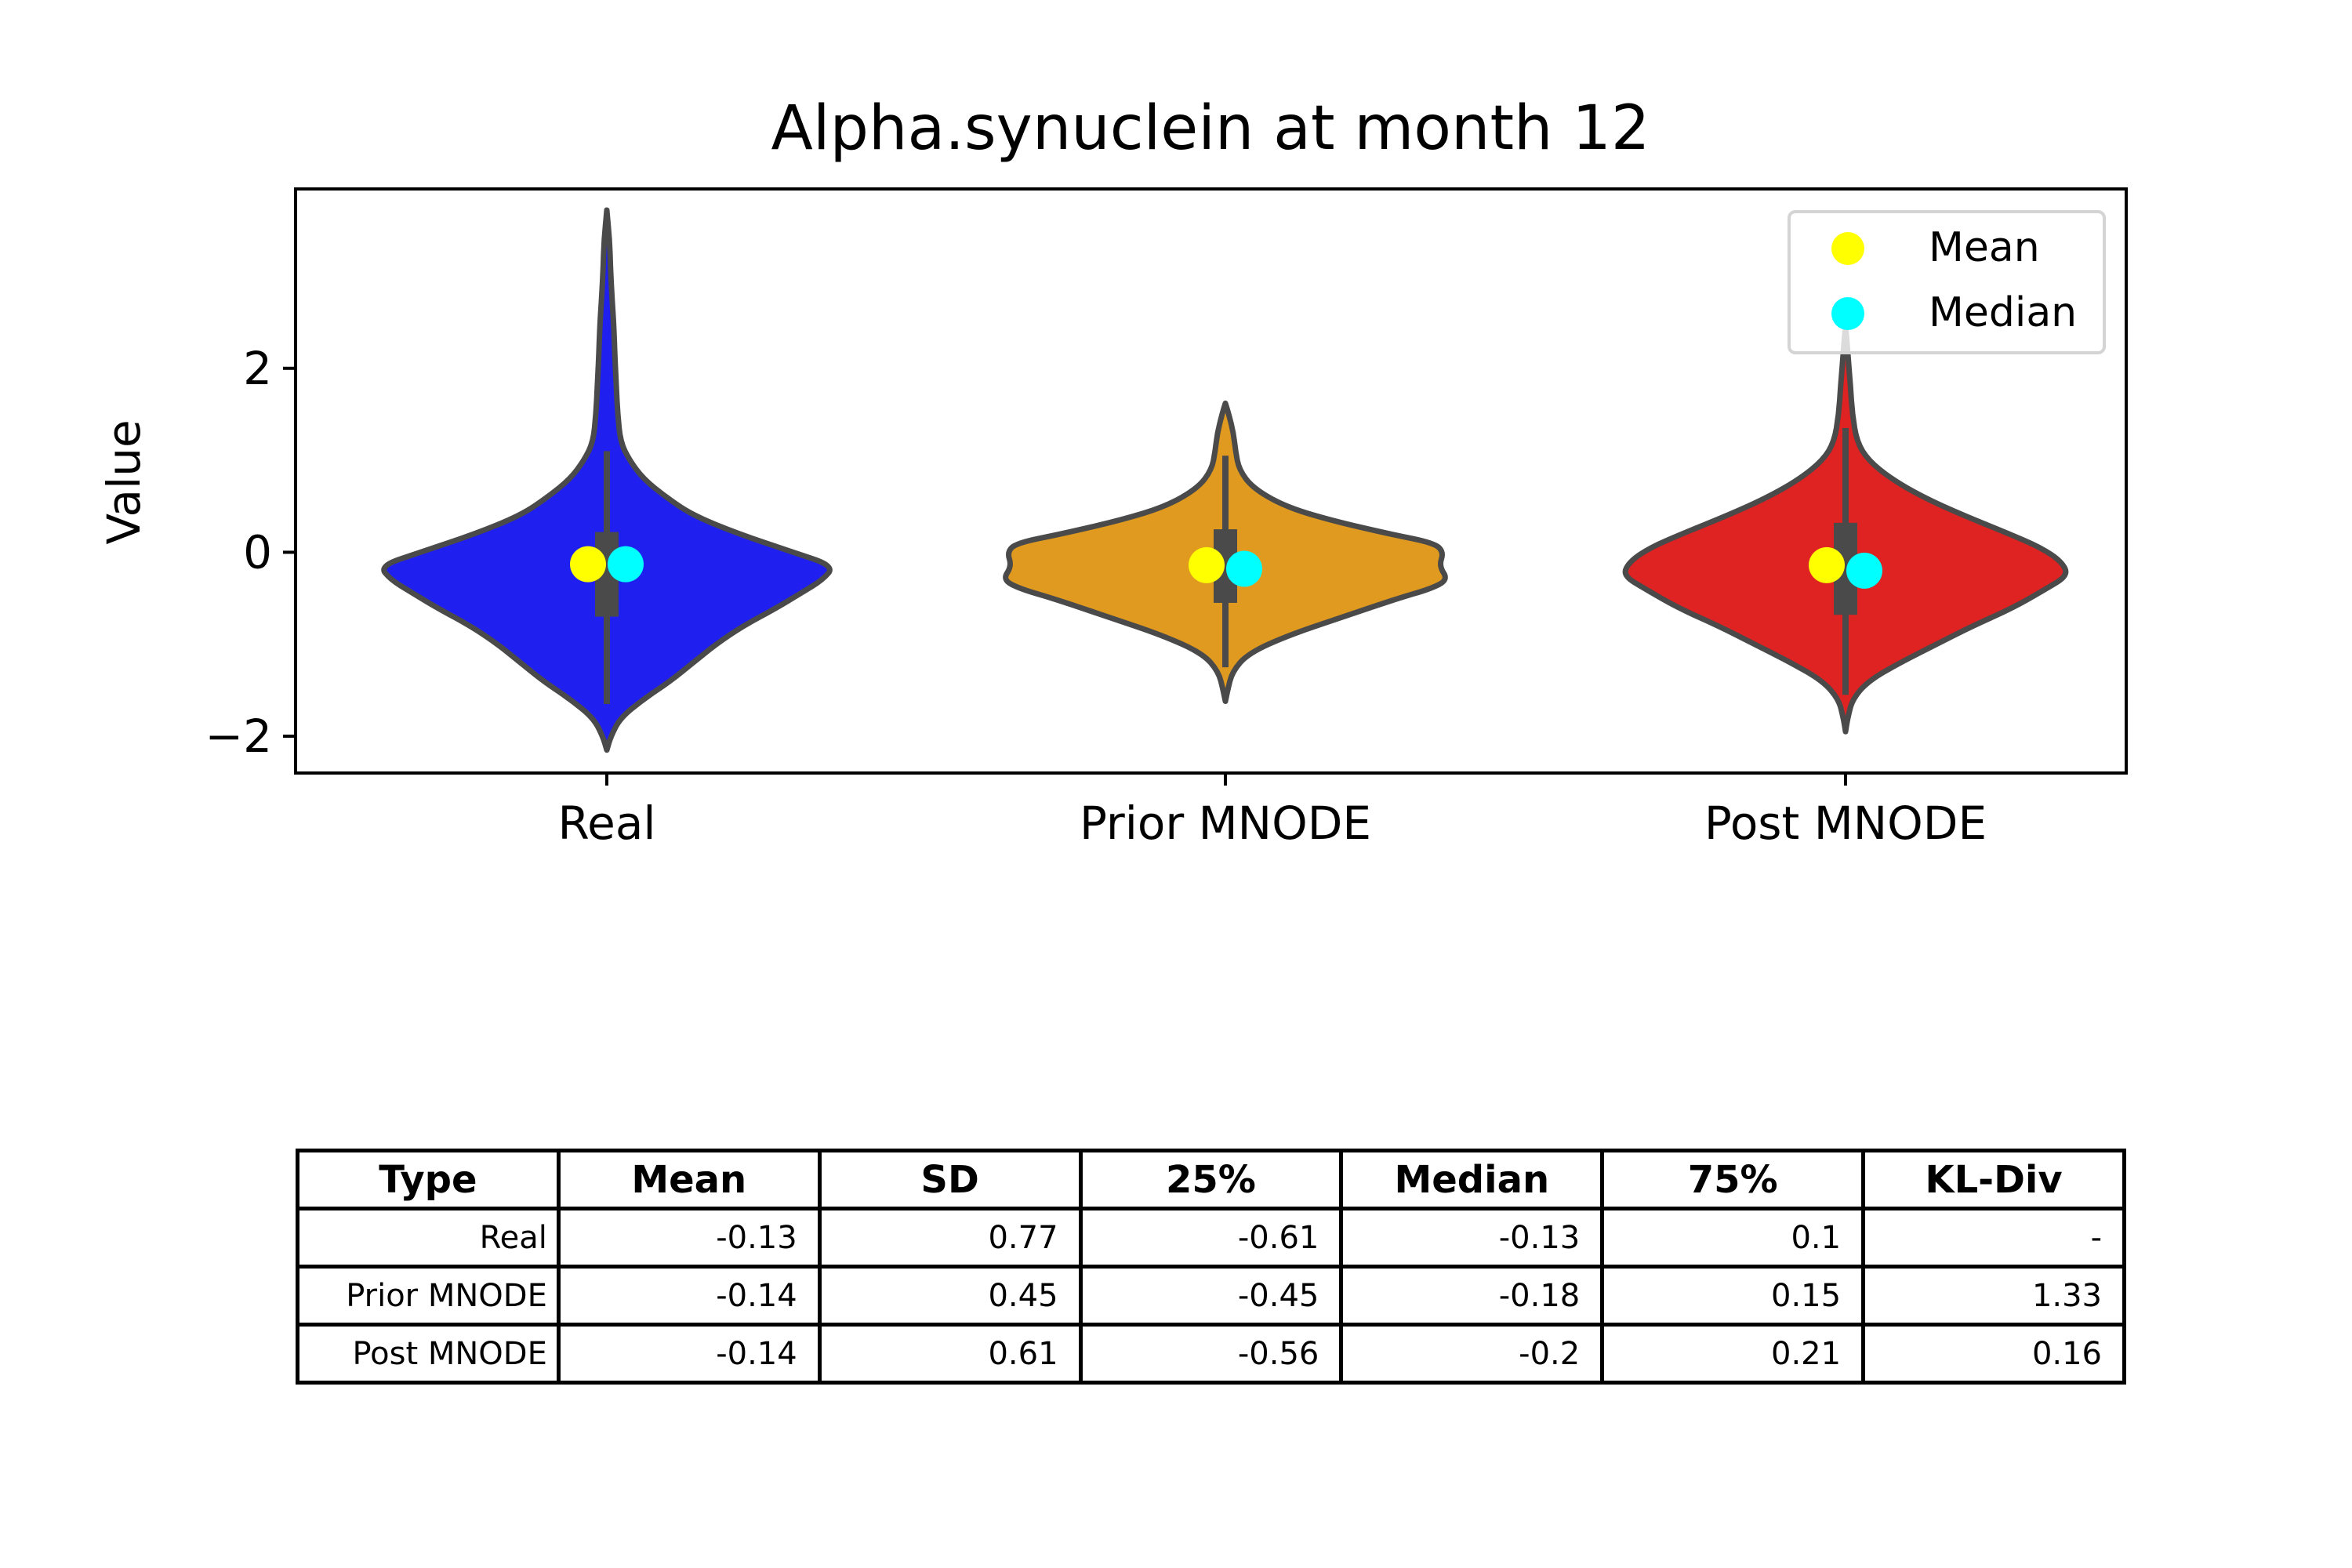 Image resolution: width=2352 pixels, height=1568 pixels. Describe the element at coordinates (1993, 1238) in the screenshot. I see `table-cell: -` at that location.